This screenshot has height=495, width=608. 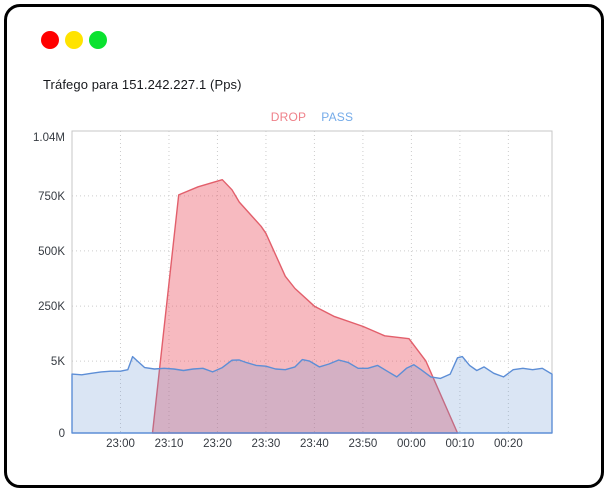 I want to click on y-tick-label: 0, so click(x=62, y=434).